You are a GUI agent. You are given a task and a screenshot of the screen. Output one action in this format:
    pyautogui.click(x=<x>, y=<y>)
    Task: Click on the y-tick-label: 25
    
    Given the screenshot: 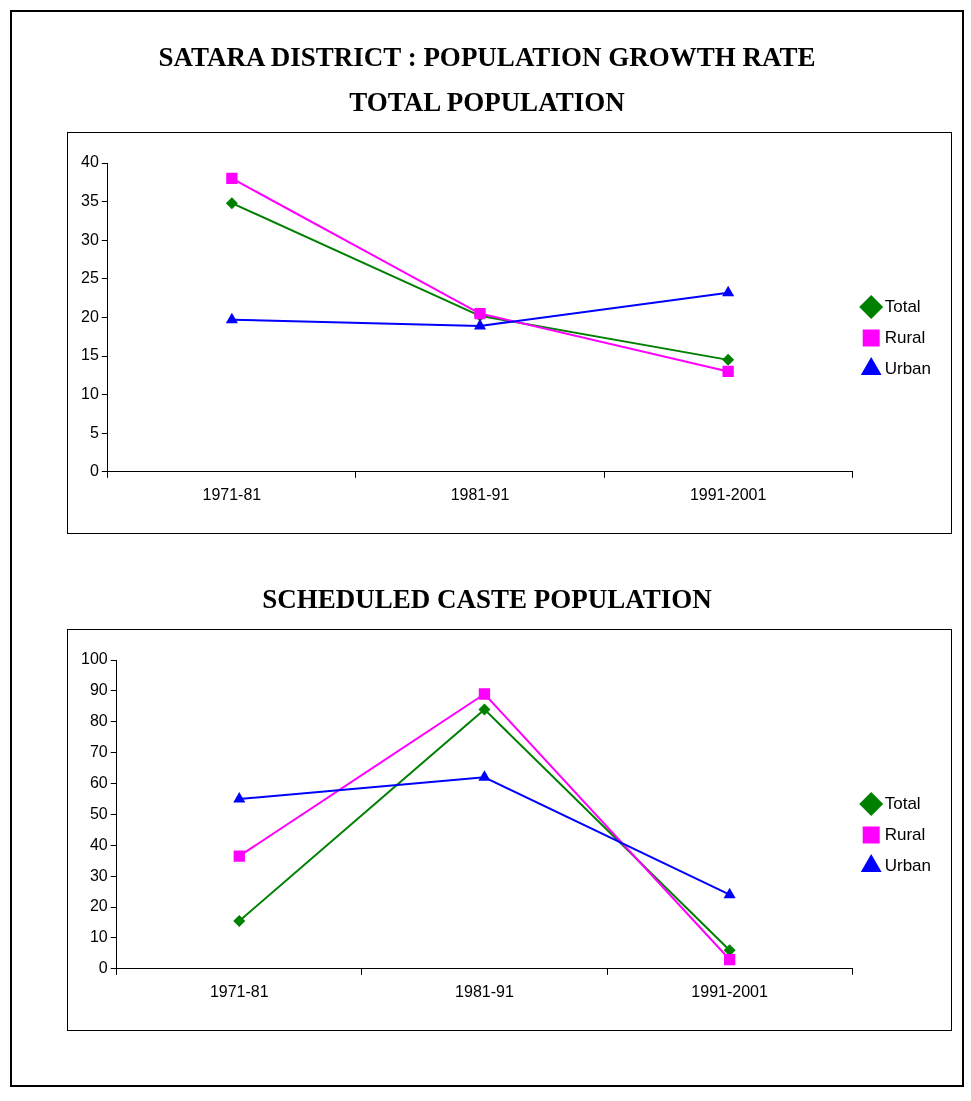 What is the action you would take?
    pyautogui.click(x=90, y=278)
    